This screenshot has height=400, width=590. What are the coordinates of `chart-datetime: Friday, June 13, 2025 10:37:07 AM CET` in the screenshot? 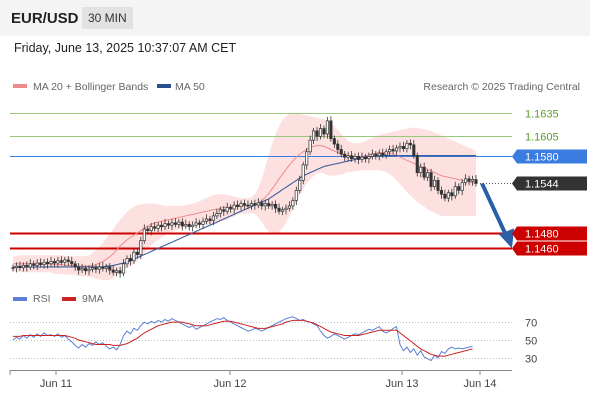 It's located at (125, 48).